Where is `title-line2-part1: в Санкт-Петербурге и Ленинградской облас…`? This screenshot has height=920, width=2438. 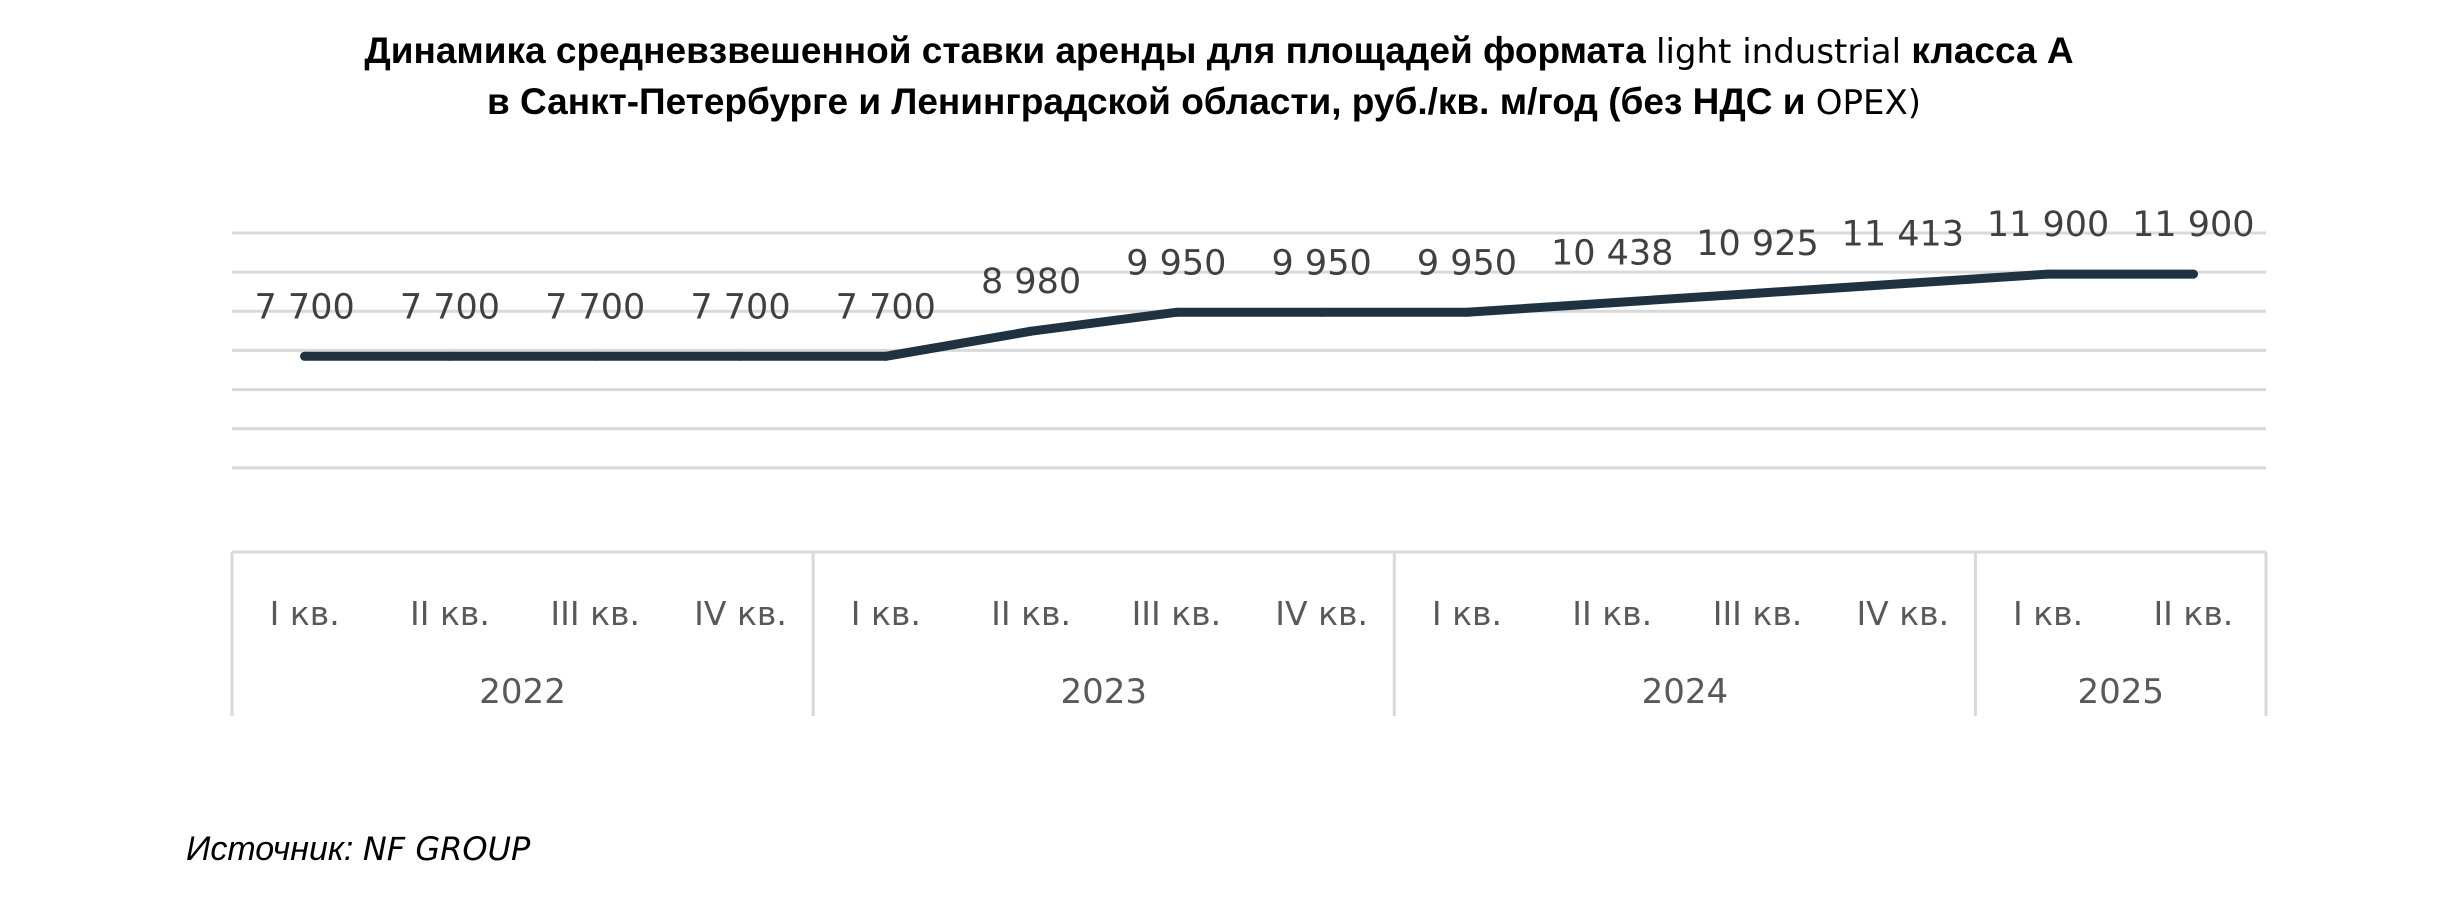
title-line2-part1: в Санкт-Петербурге и Ленинградской облас… is located at coordinates (1146, 101).